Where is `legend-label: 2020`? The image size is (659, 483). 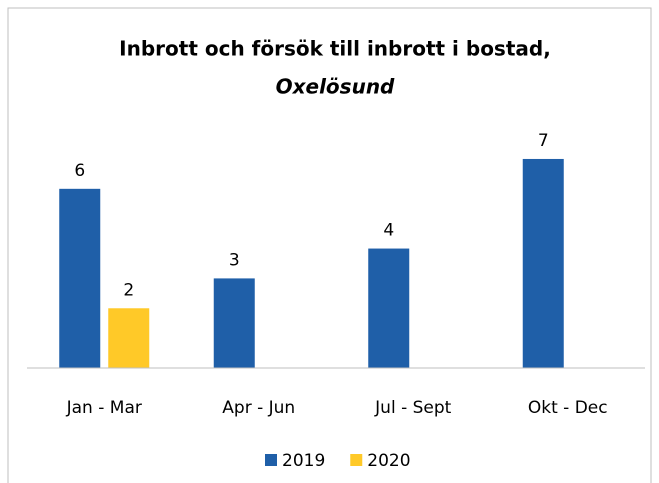 legend-label: 2020 is located at coordinates (388, 461).